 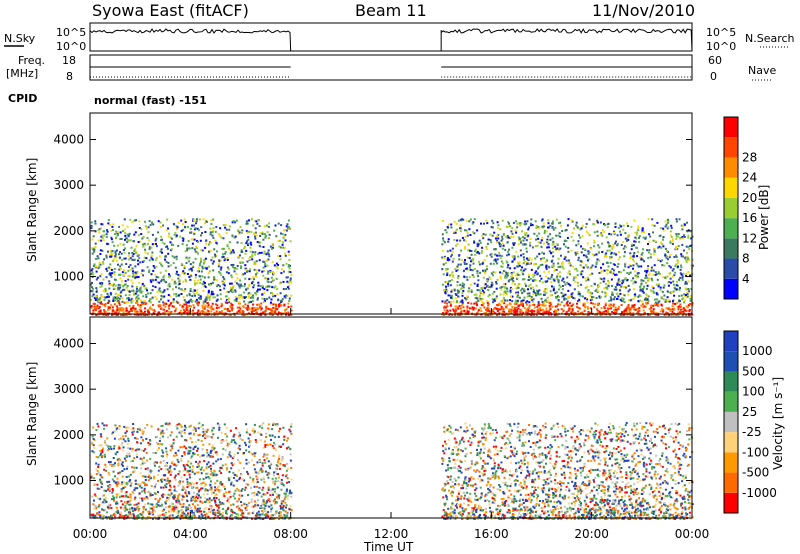 I want to click on freq-label-1: Freq., so click(x=31, y=60).